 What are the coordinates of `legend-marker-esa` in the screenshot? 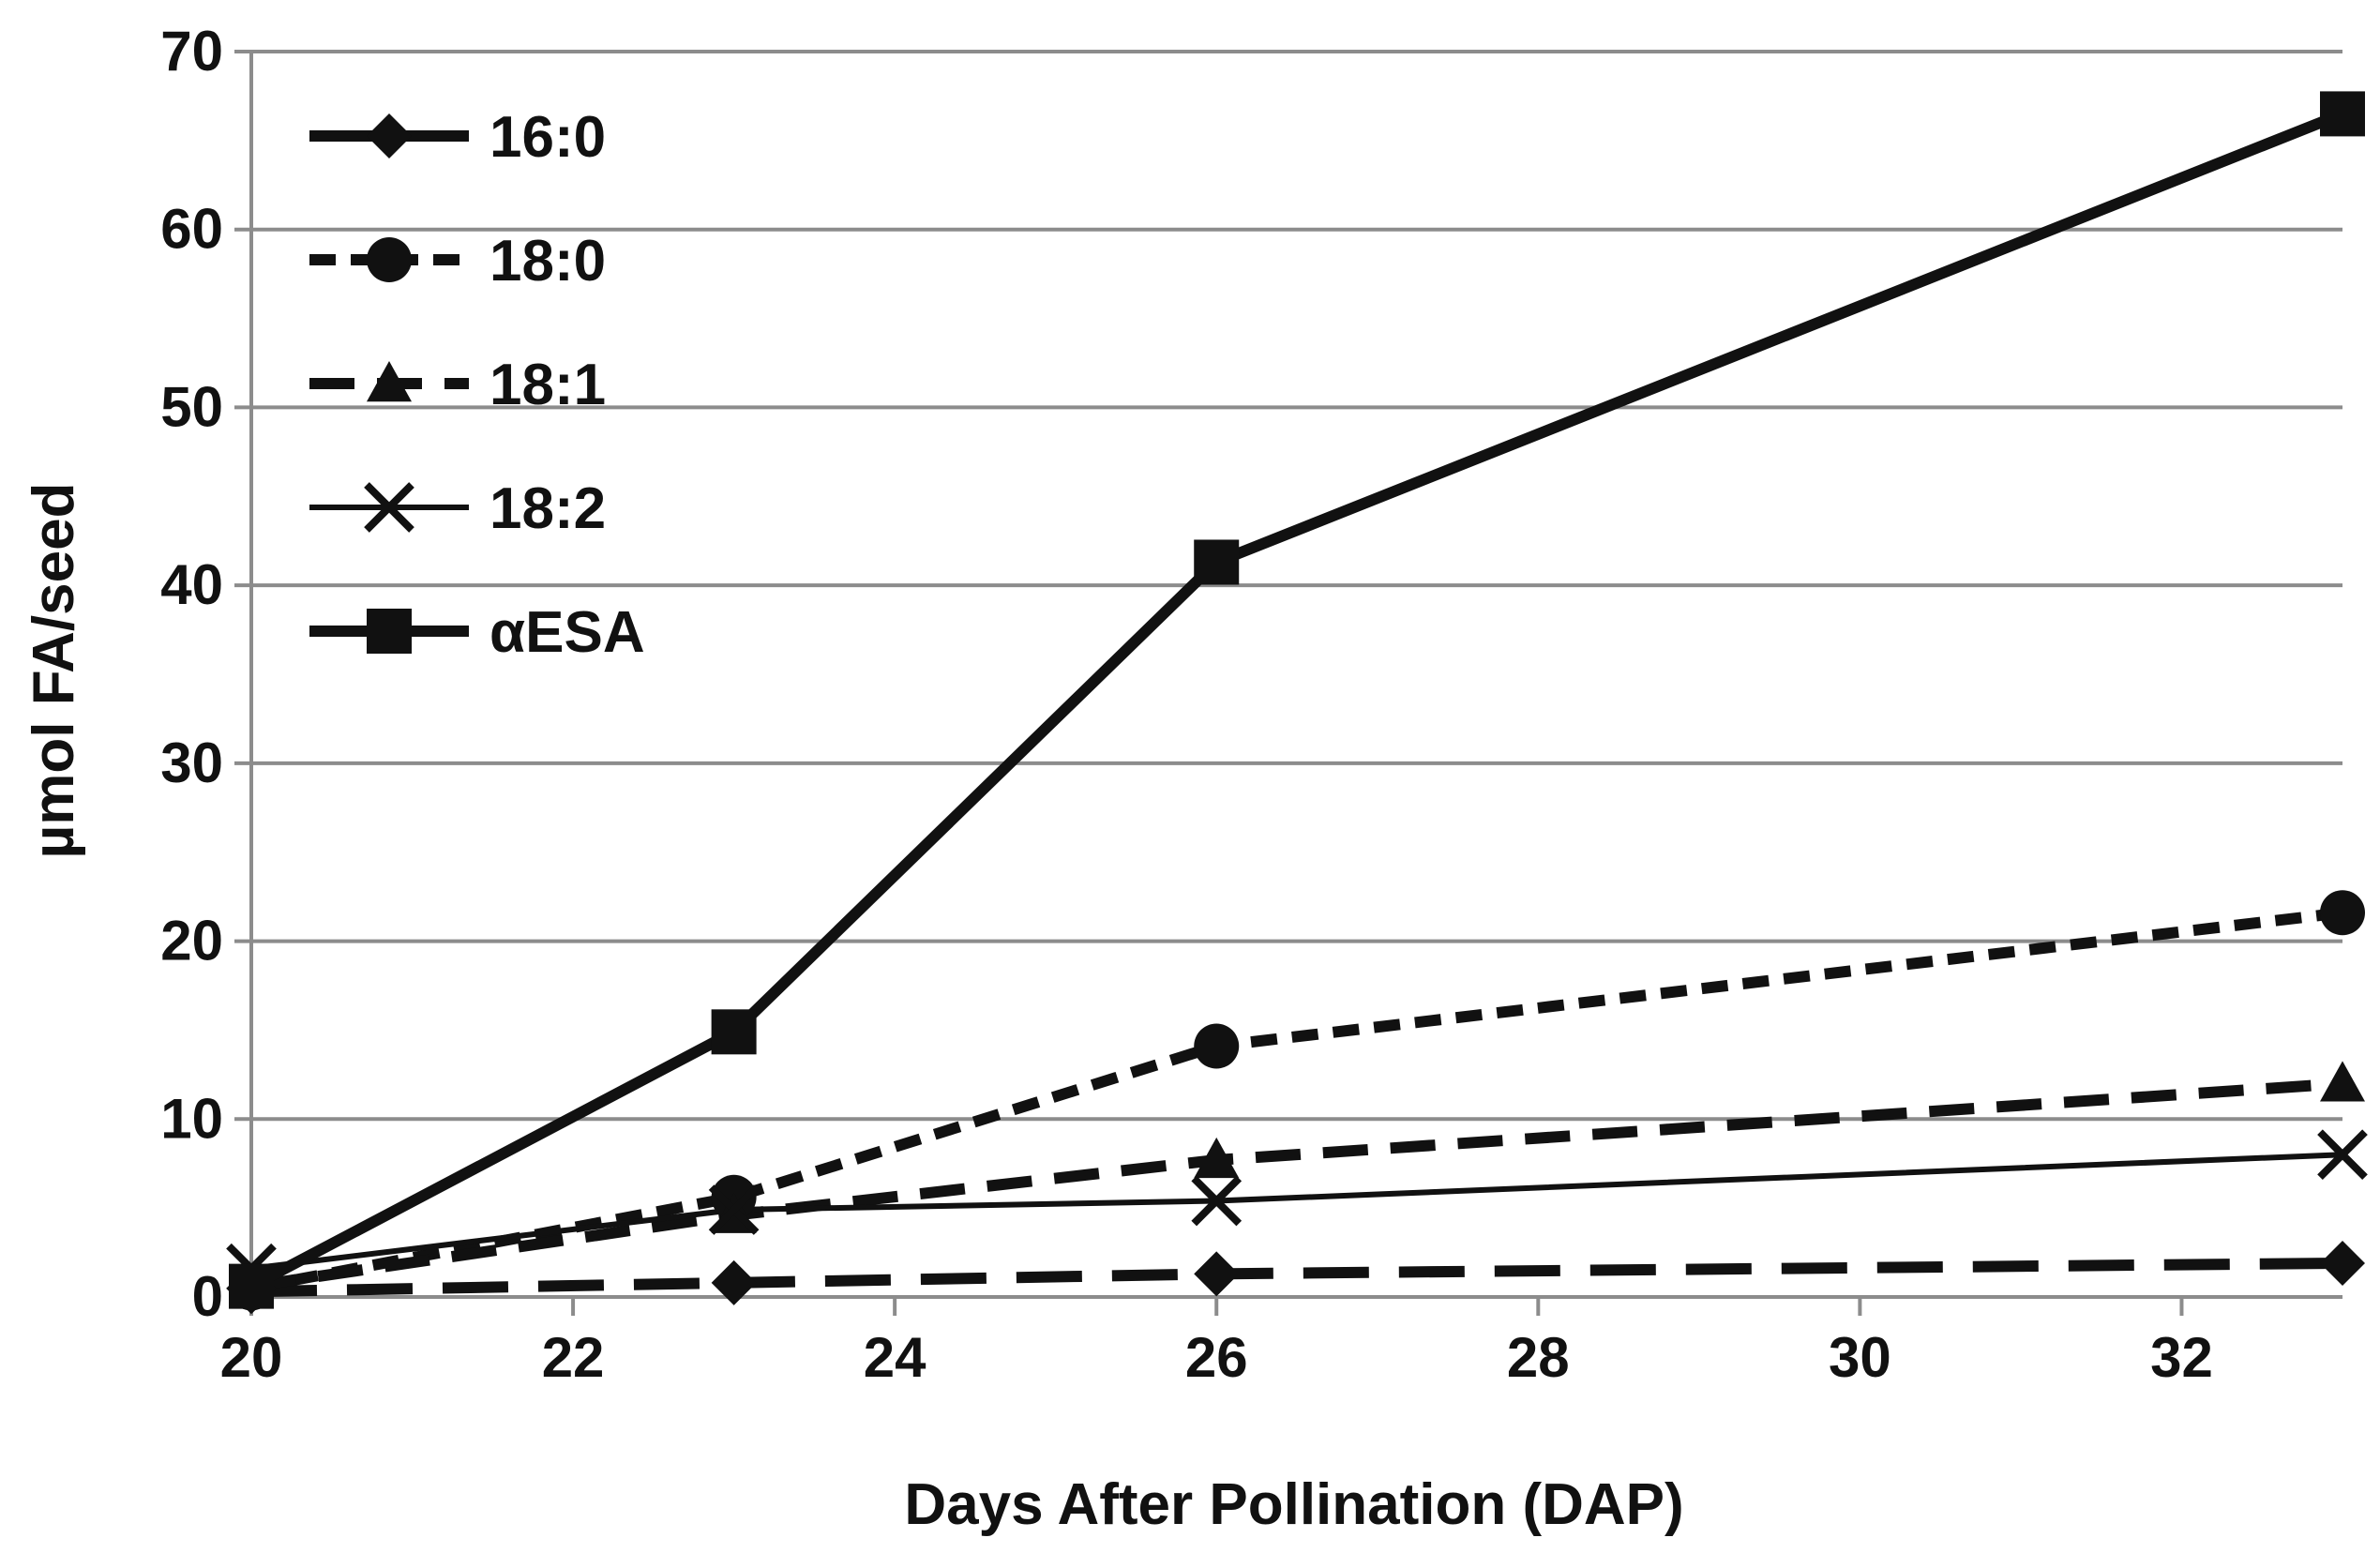 It's located at (389, 631).